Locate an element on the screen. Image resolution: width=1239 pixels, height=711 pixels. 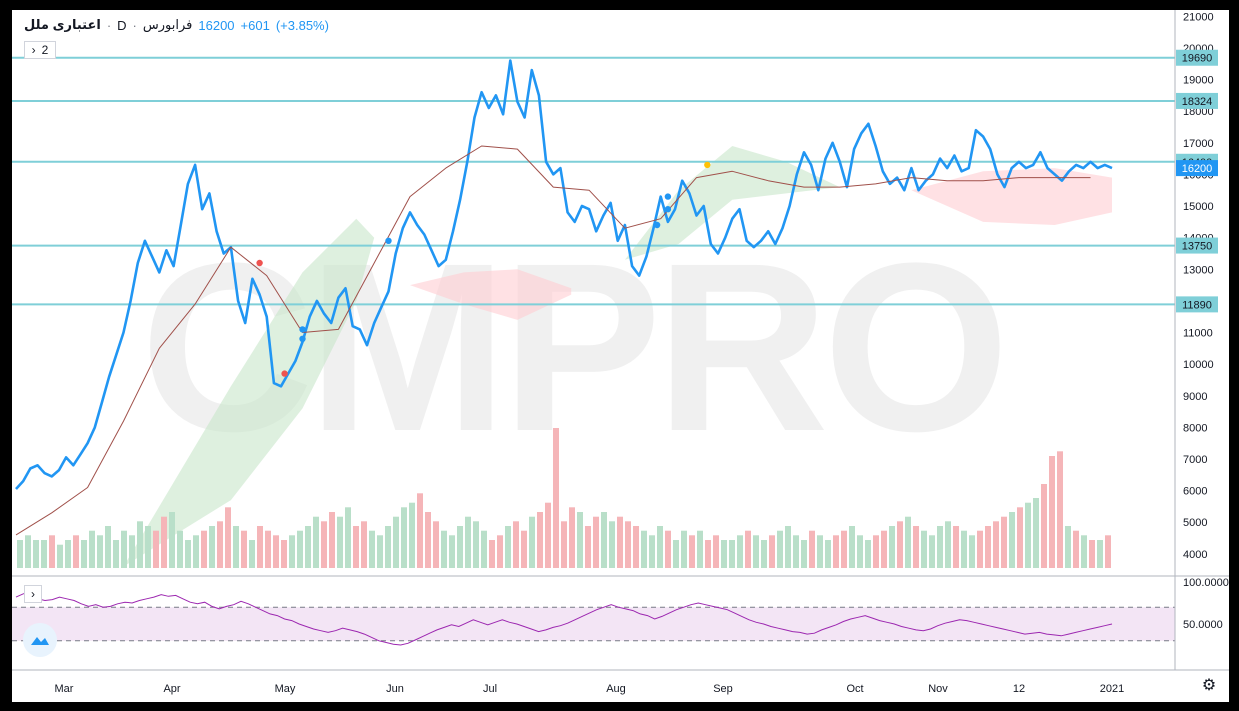
time-tick-label: Jul is located at coordinates (490, 689).